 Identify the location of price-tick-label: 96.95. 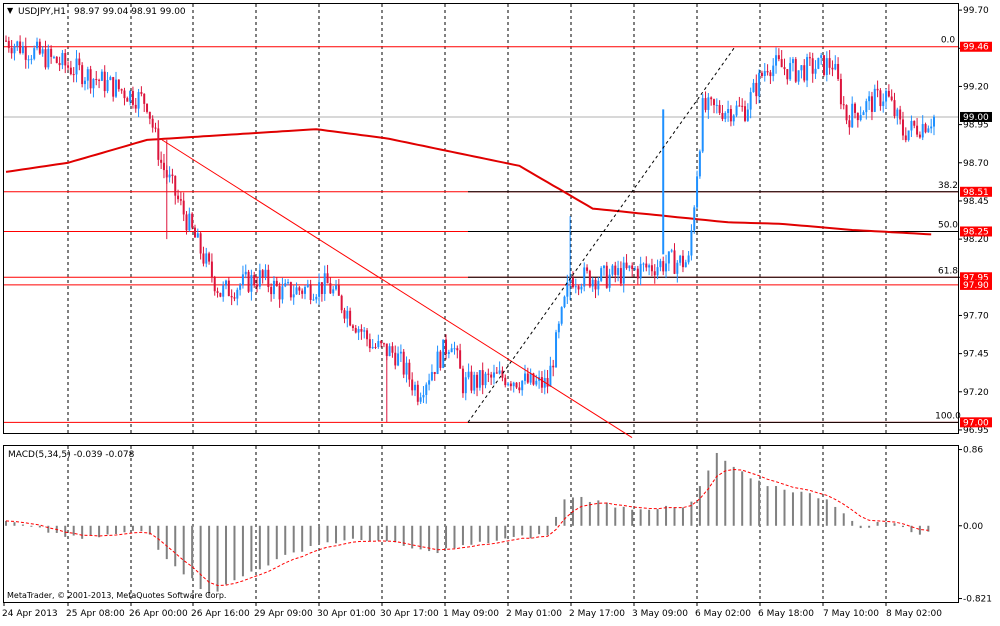
(976, 431).